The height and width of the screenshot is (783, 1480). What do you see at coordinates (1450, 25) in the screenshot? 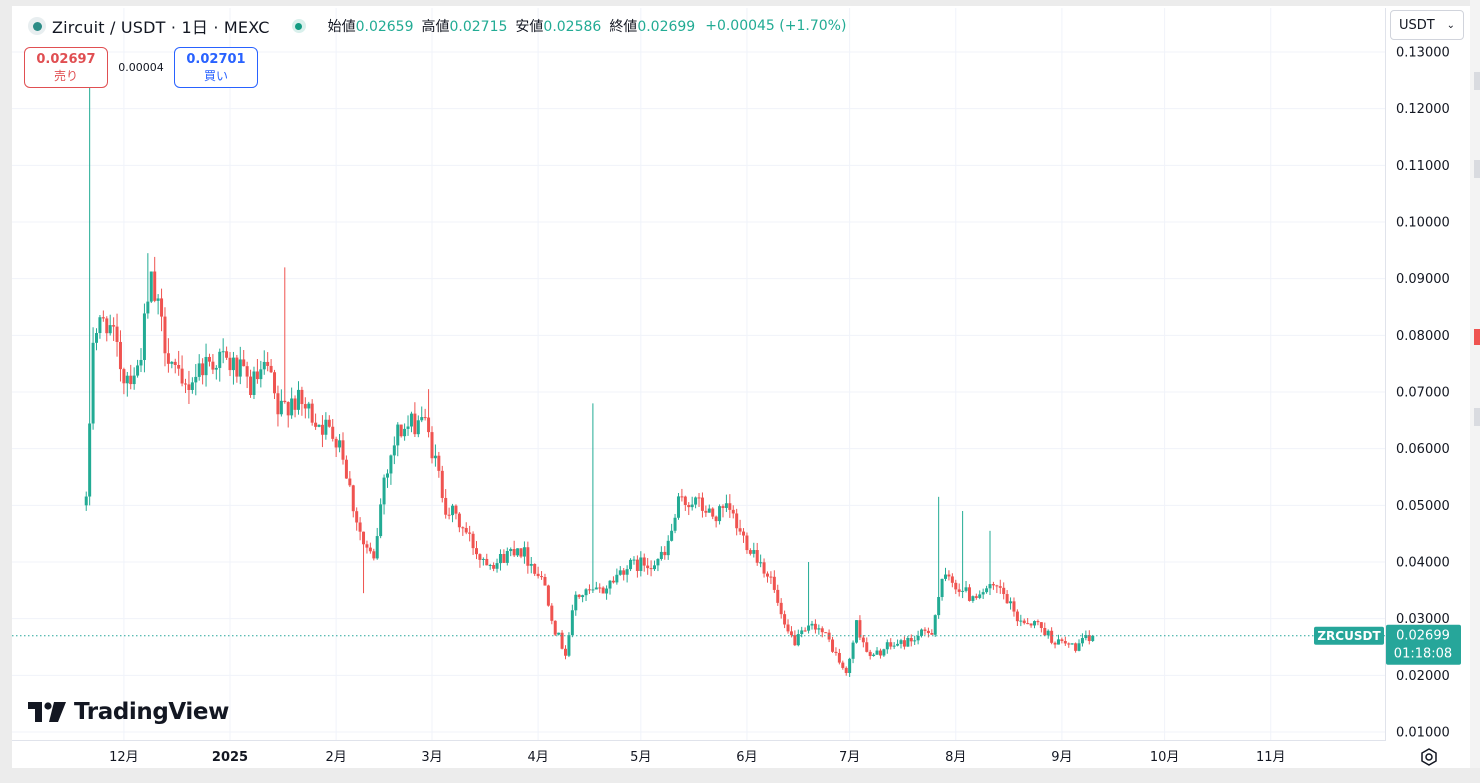
I see `chevron-down-icon: ⌄` at bounding box center [1450, 25].